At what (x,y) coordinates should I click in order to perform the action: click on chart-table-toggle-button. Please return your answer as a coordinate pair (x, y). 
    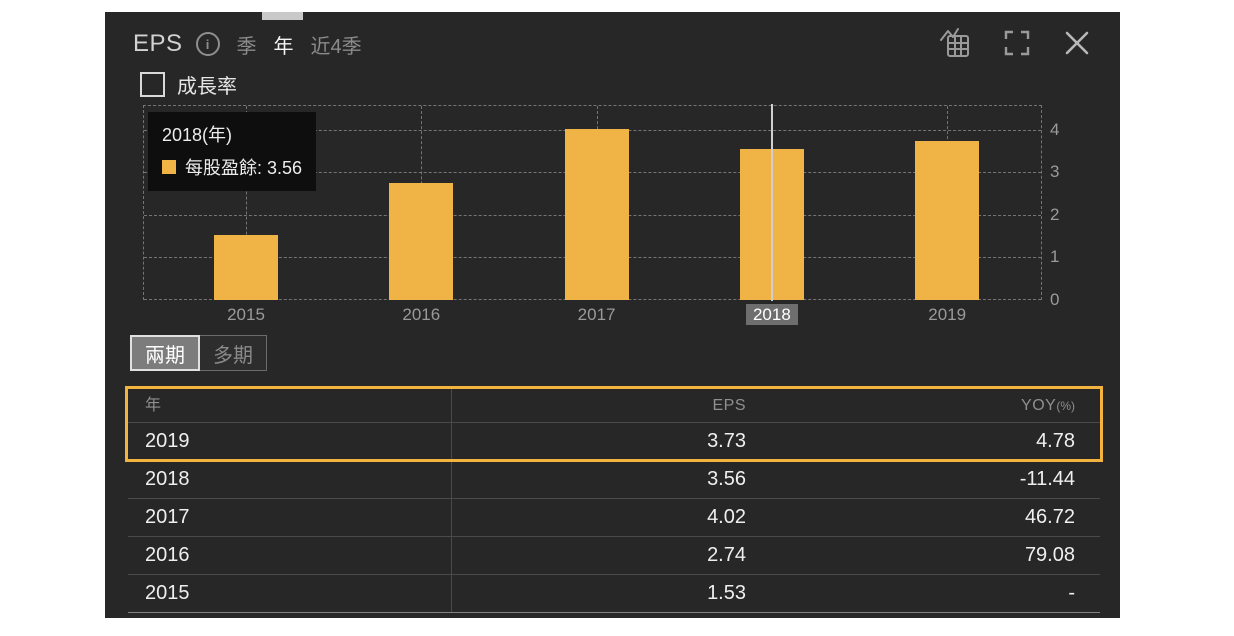
    Looking at the image, I should click on (954, 44).